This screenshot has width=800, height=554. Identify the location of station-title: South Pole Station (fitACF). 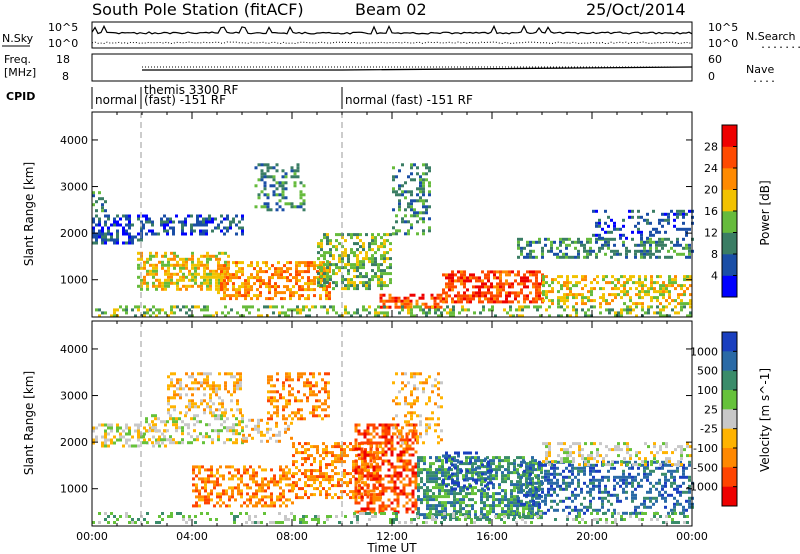
(198, 9).